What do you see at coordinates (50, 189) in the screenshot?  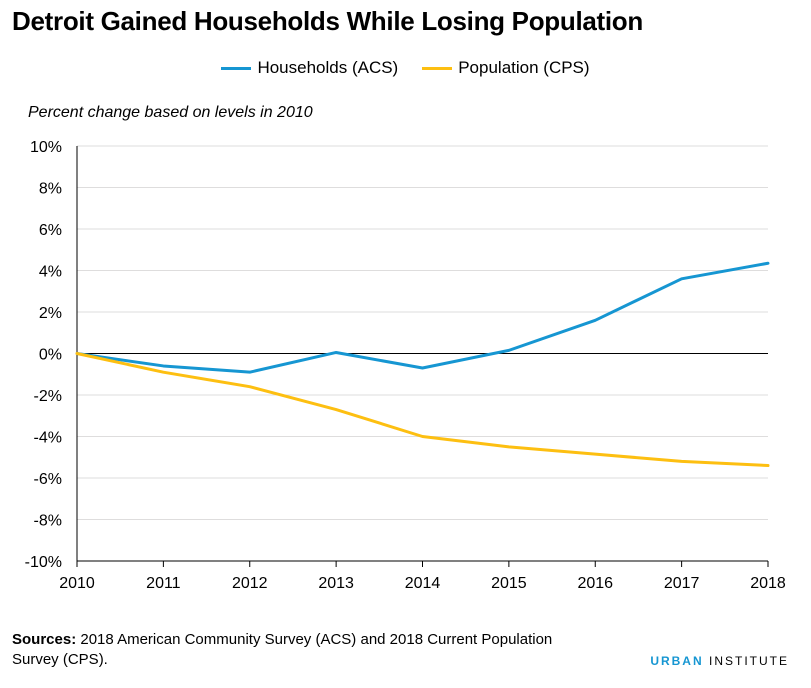 I see `y-tick-label: 8%` at bounding box center [50, 189].